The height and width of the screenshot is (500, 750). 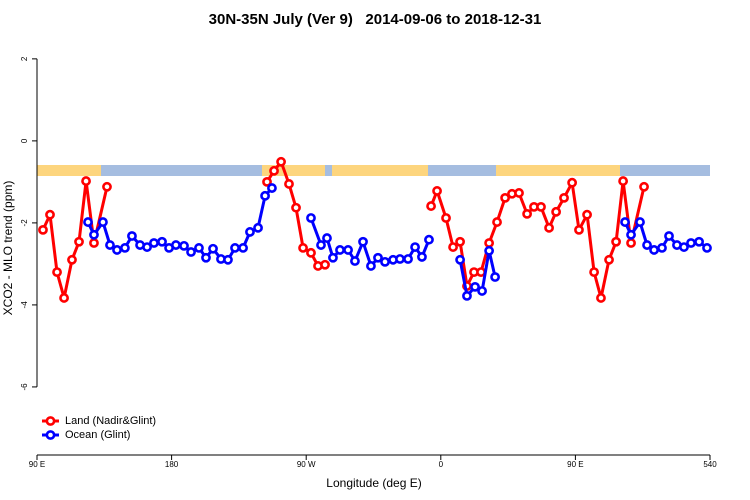 I want to click on legend-label: Ocean (Glint), so click(x=97, y=435).